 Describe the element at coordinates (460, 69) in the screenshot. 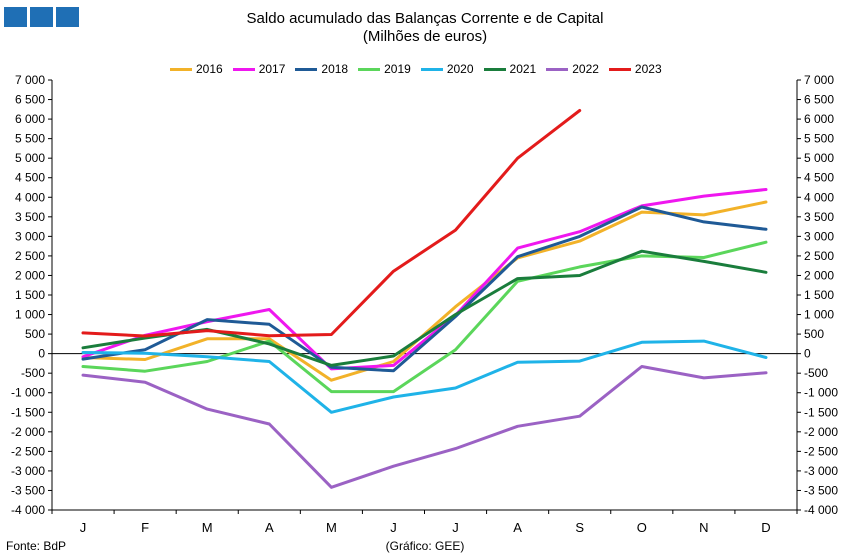

I see `legend-label: 2020` at that location.